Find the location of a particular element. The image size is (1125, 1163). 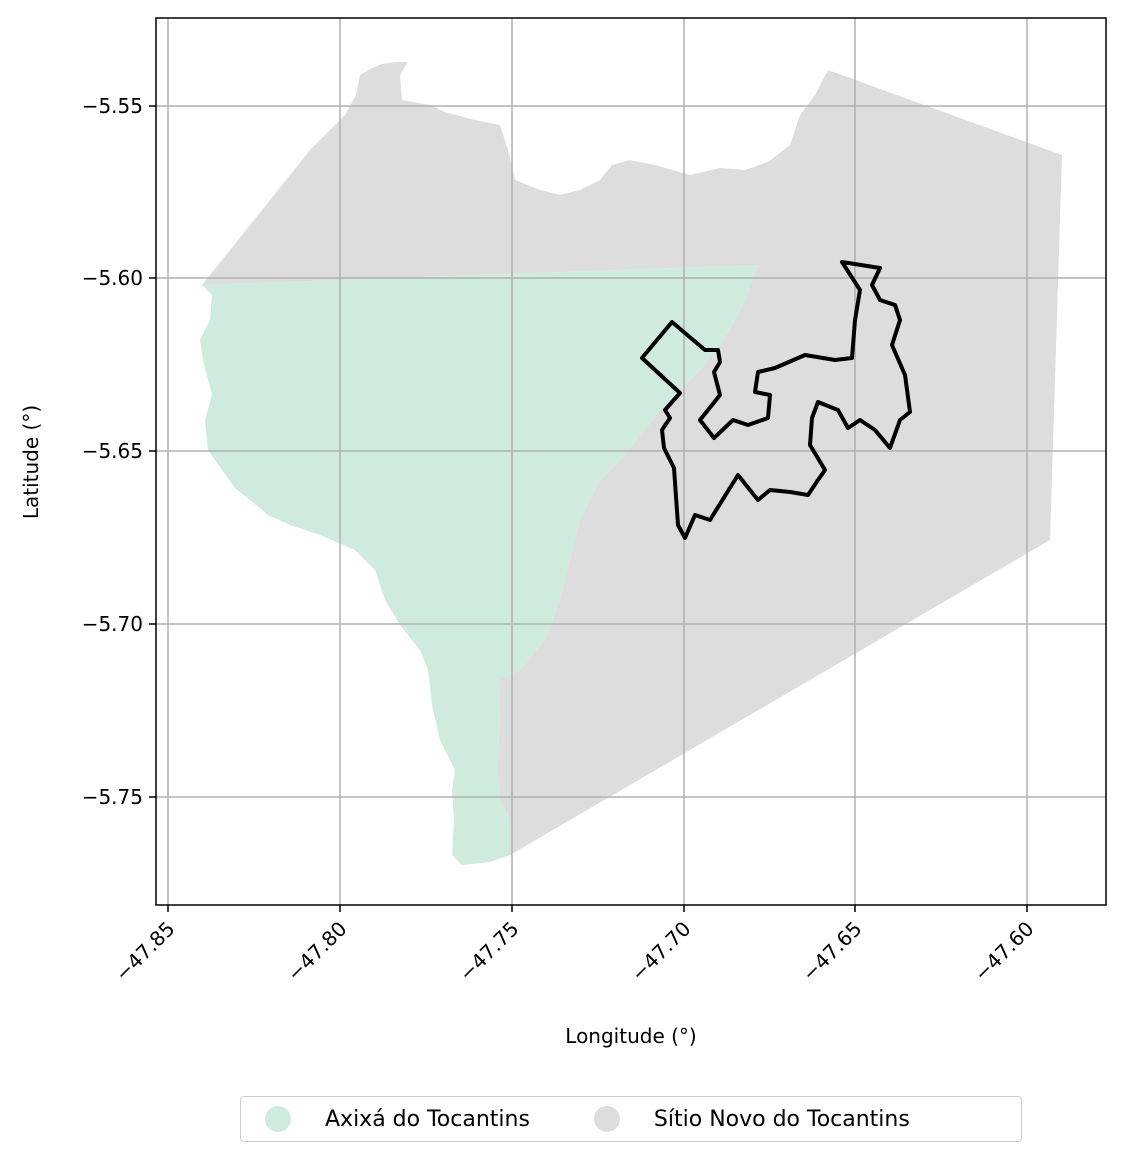

legend-item-sitio-novo: Sítio Novo do Tocantins is located at coordinates (751, 1119).